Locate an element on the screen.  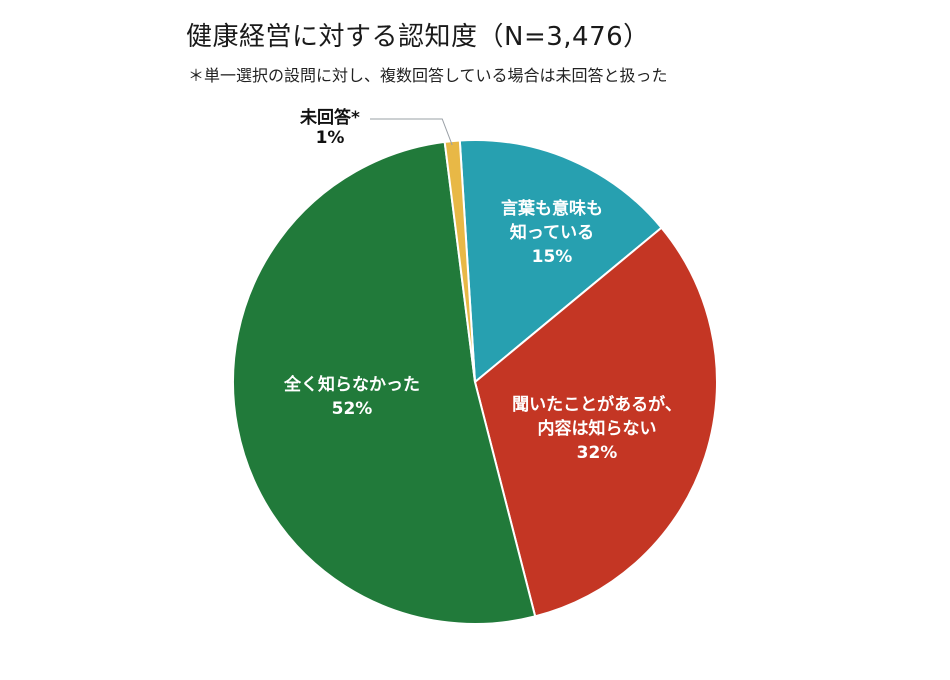
slice-label-group: 未回答*1% is located at coordinates (329, 127).